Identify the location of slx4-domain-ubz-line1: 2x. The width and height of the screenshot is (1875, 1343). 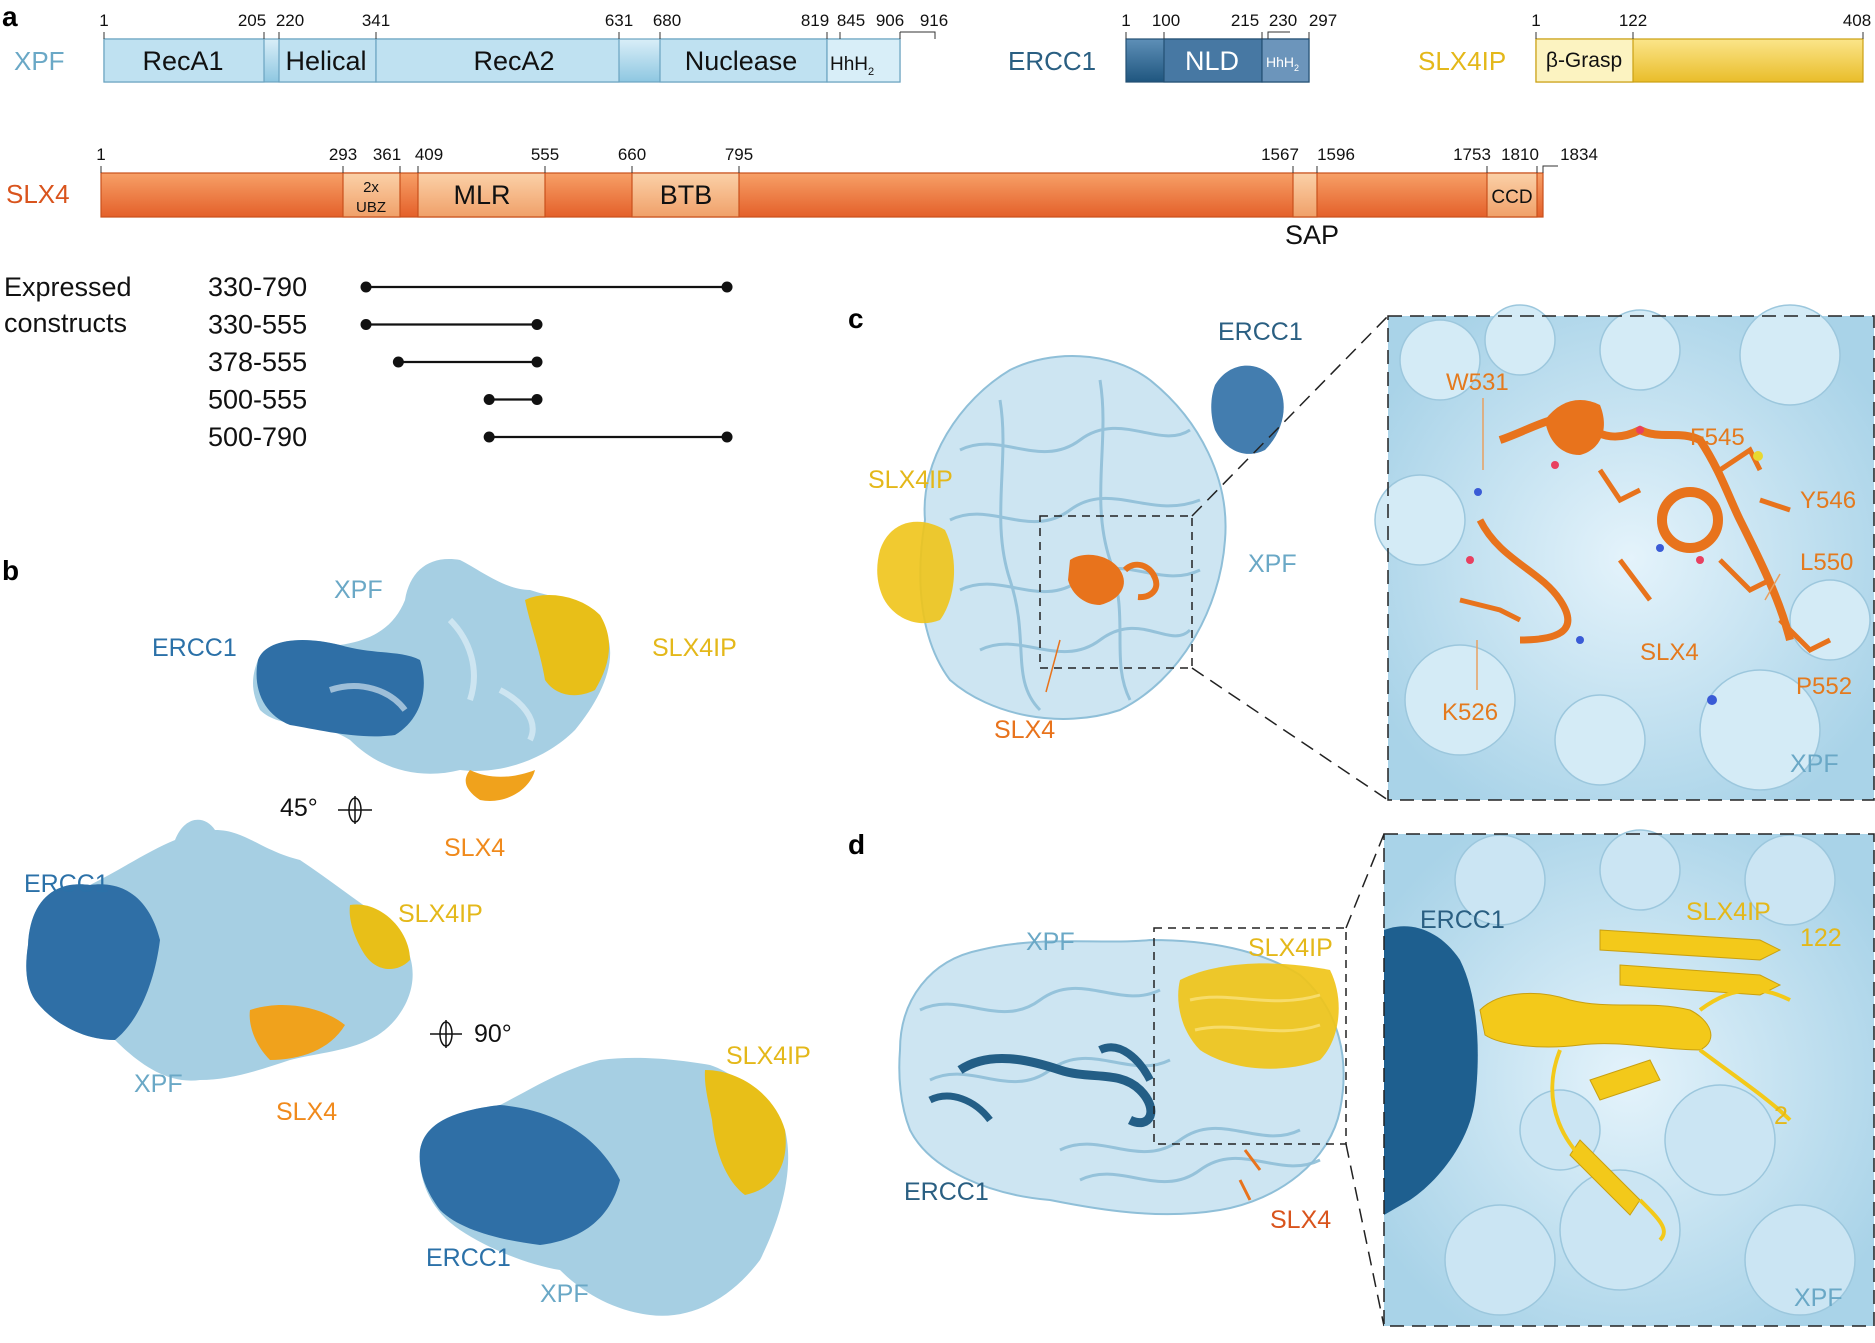
(371, 187).